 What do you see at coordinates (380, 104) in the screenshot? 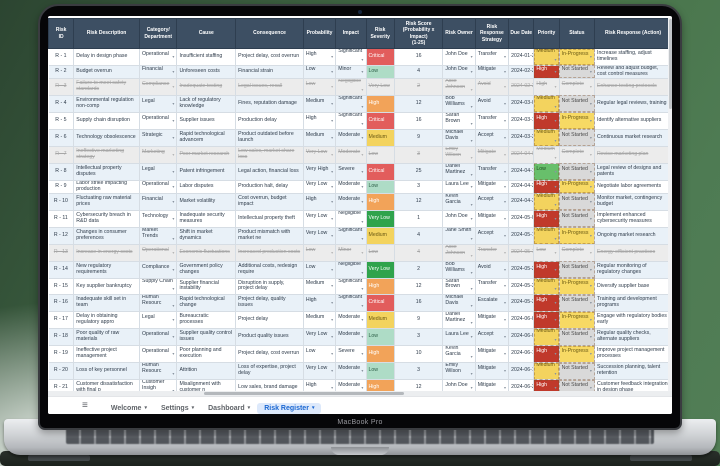
I see `cell-severity: High` at bounding box center [380, 104].